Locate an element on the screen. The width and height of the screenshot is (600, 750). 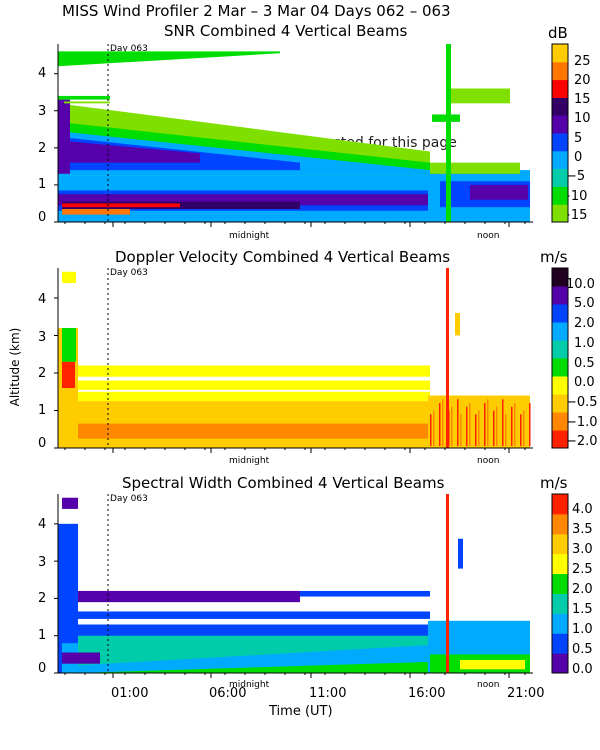
x-tick-label: 21:00 is located at coordinates (526, 693).